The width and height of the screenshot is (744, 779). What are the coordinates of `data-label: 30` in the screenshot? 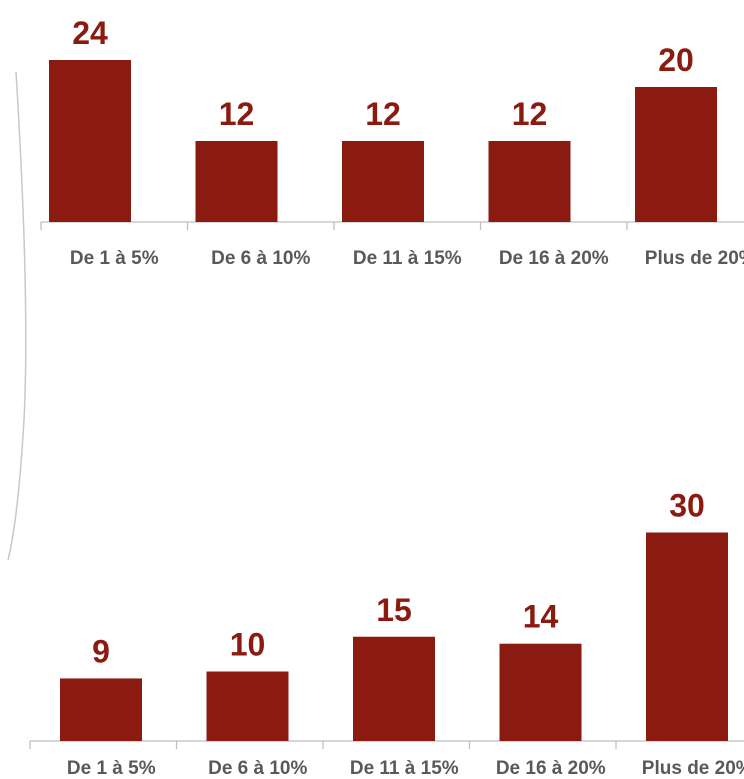 It's located at (687, 506).